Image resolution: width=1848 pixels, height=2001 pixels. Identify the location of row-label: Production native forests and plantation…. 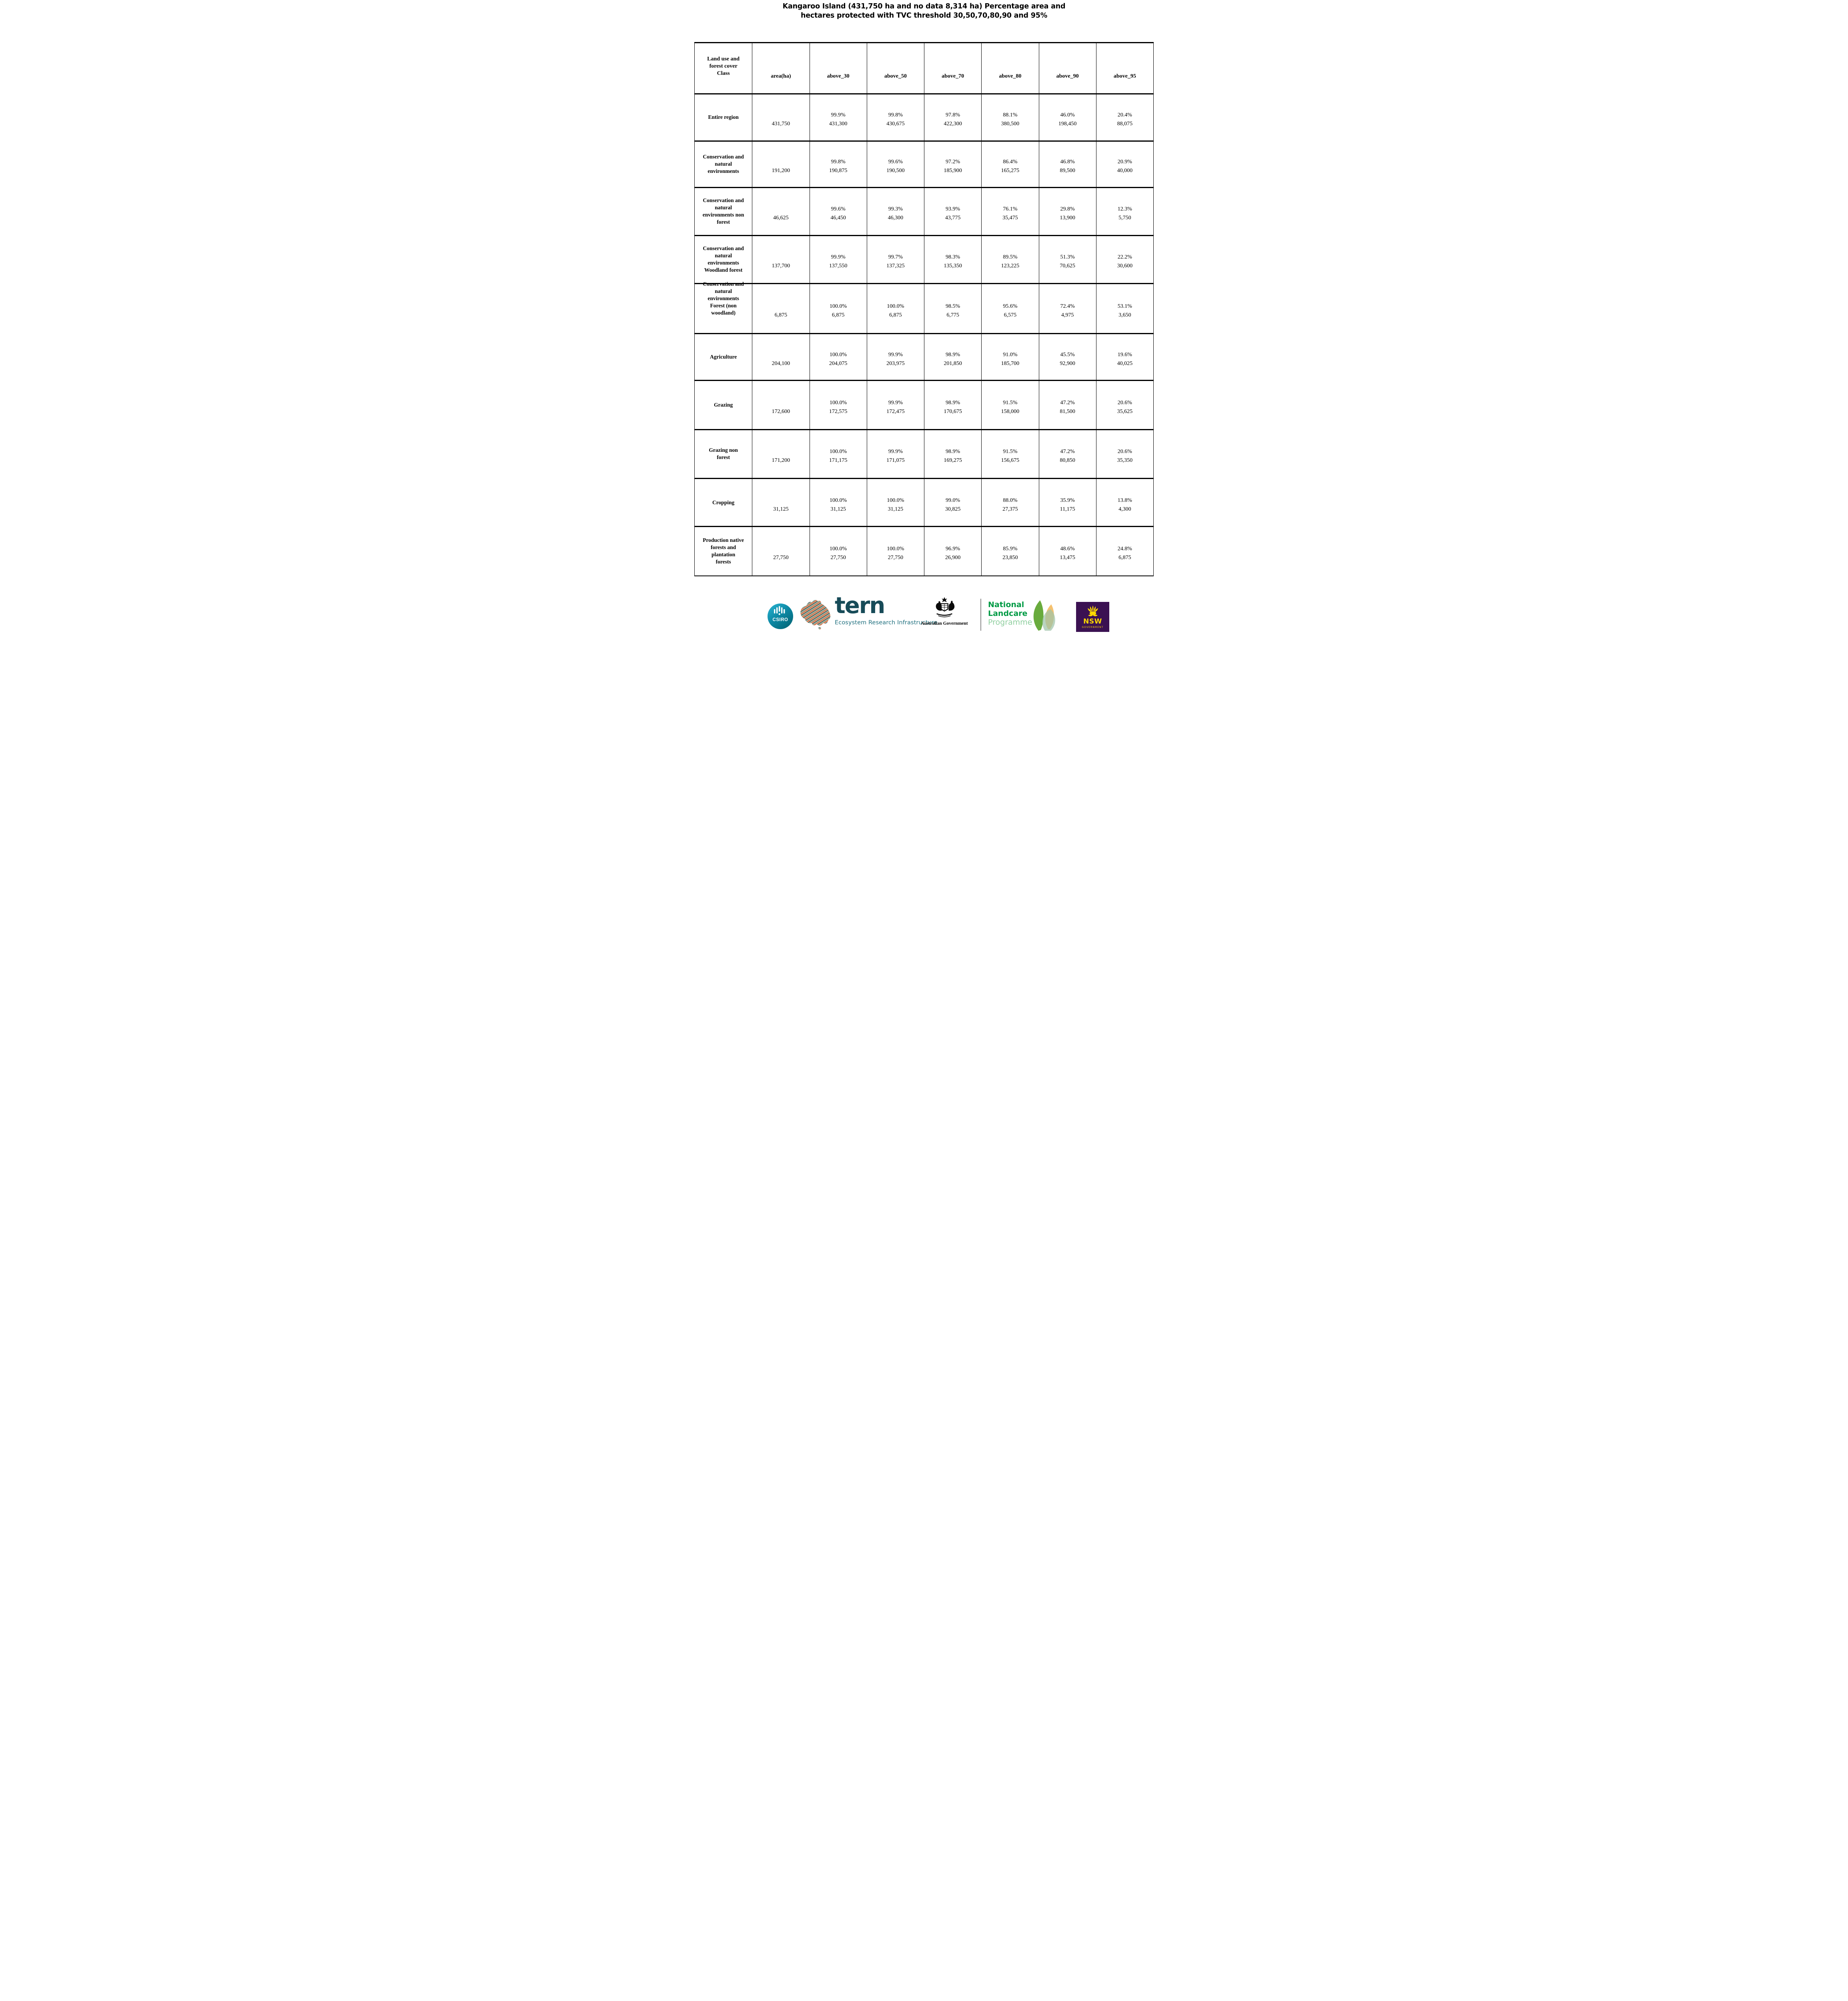
(723, 551).